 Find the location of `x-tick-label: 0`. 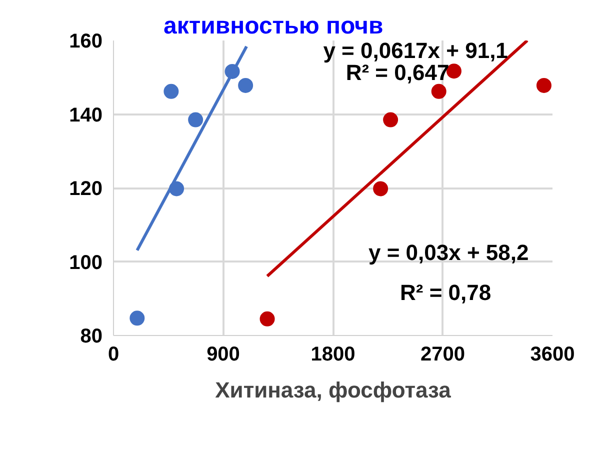

x-tick-label: 0 is located at coordinates (114, 355).